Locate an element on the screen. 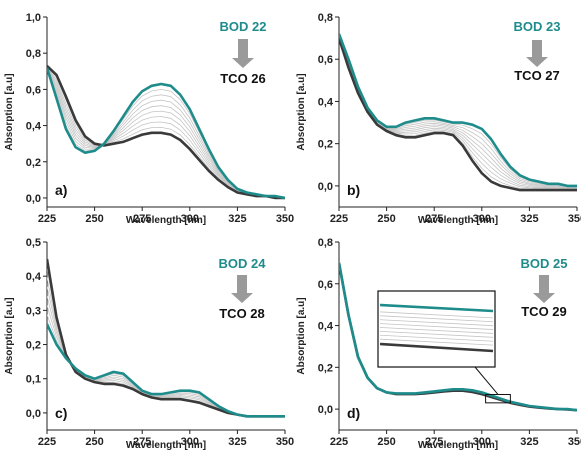 The width and height of the screenshot is (581, 463). start-compound-label: BOD 22 is located at coordinates (243, 26).